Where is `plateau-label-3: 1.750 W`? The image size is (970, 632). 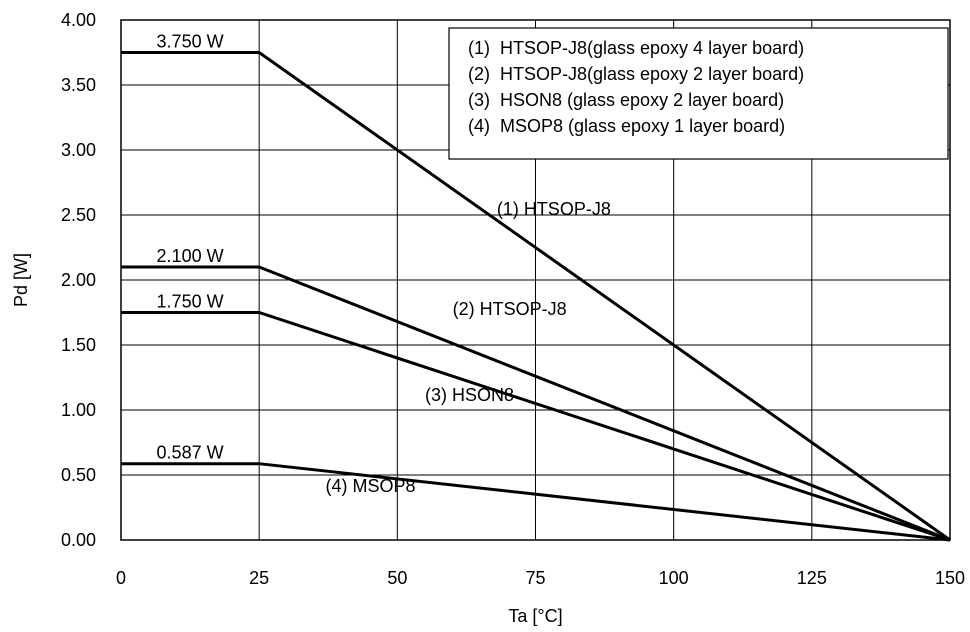
plateau-label-3: 1.750 W is located at coordinates (190, 302).